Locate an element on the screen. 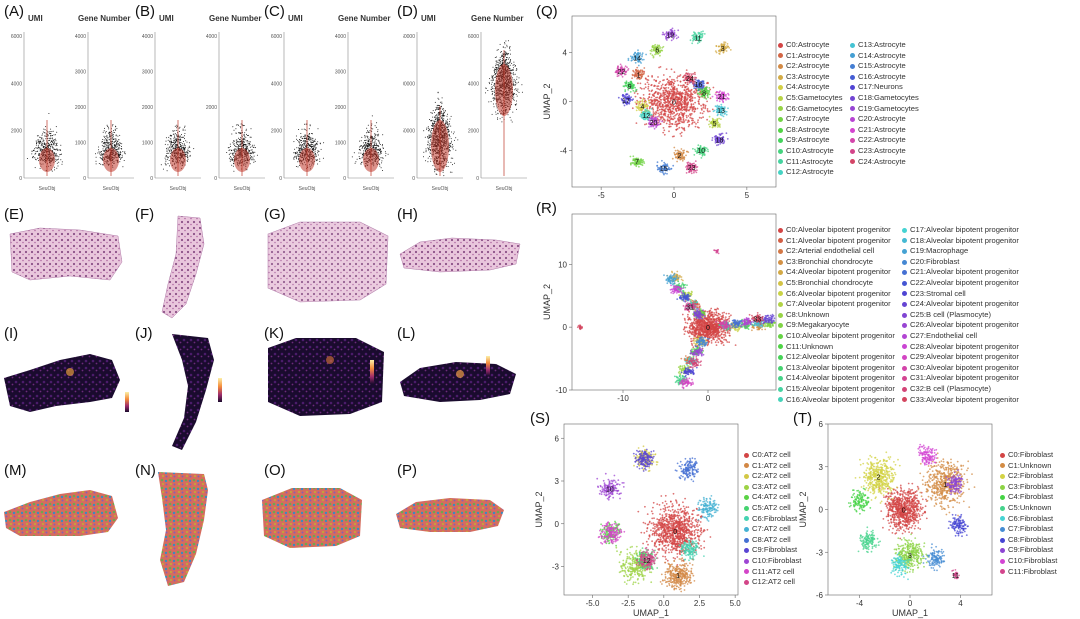 Image resolution: width=1080 pixels, height=619 pixels. legend-item: C5:Unknown is located at coordinates (1028, 508).